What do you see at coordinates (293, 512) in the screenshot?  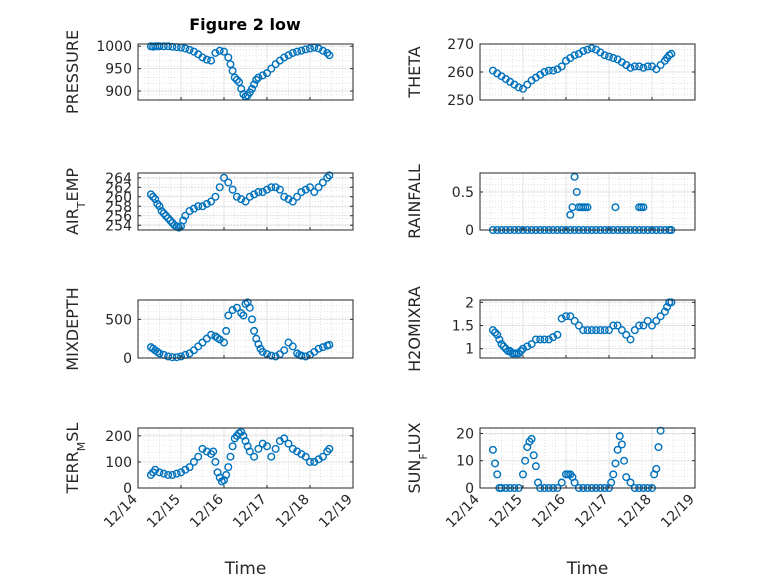 I see `x-tick-label: 12/18` at bounding box center [293, 512].